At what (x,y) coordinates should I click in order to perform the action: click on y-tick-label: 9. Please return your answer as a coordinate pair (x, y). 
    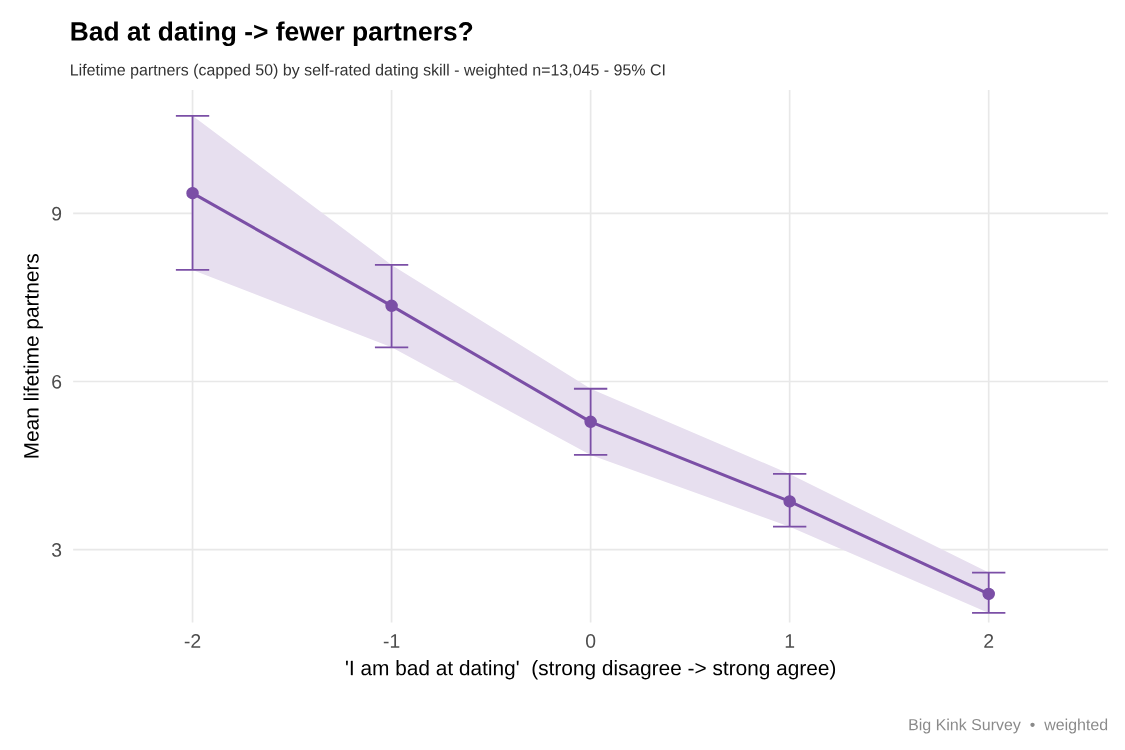
    Looking at the image, I should click on (57, 213).